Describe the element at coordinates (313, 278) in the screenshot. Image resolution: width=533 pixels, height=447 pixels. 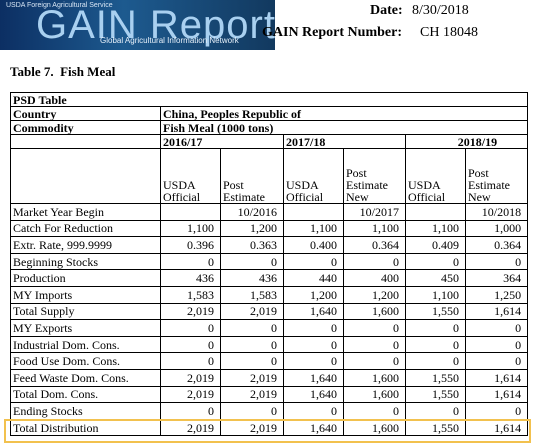
I see `cell-value: 440` at that location.